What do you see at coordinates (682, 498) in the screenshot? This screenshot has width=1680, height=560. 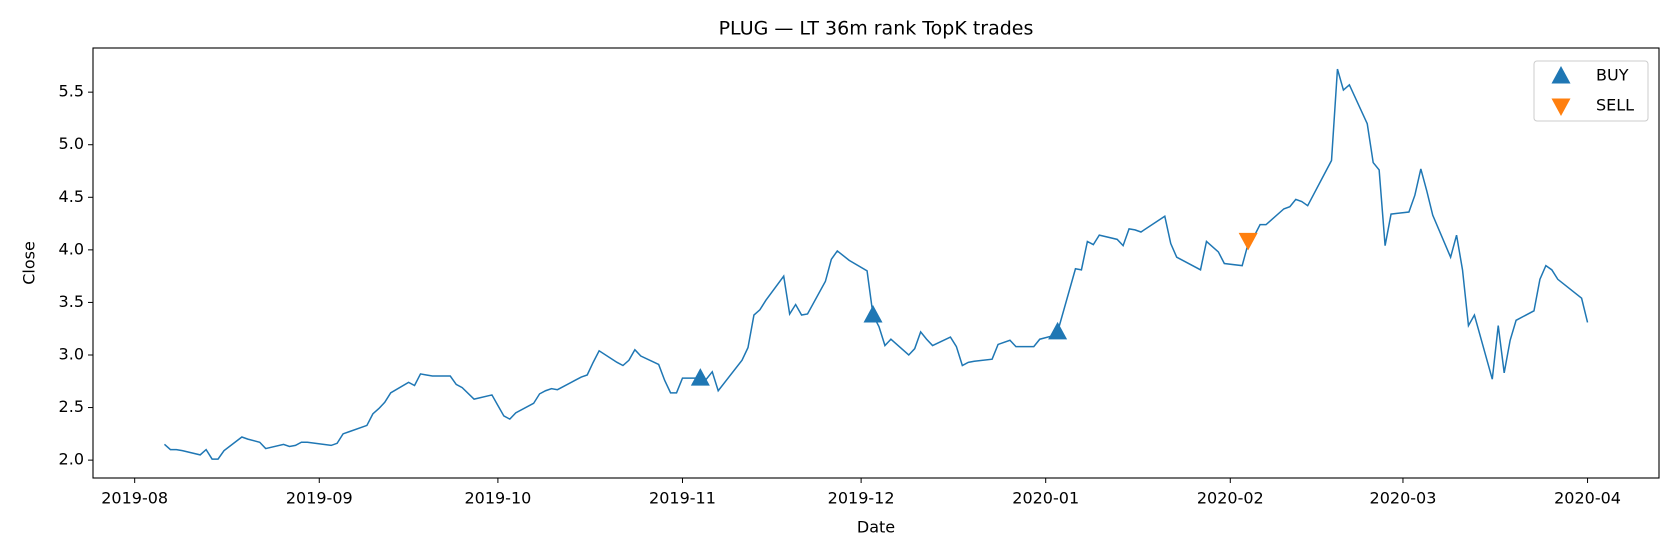 I see `x-tick-label: 2019-11` at bounding box center [682, 498].